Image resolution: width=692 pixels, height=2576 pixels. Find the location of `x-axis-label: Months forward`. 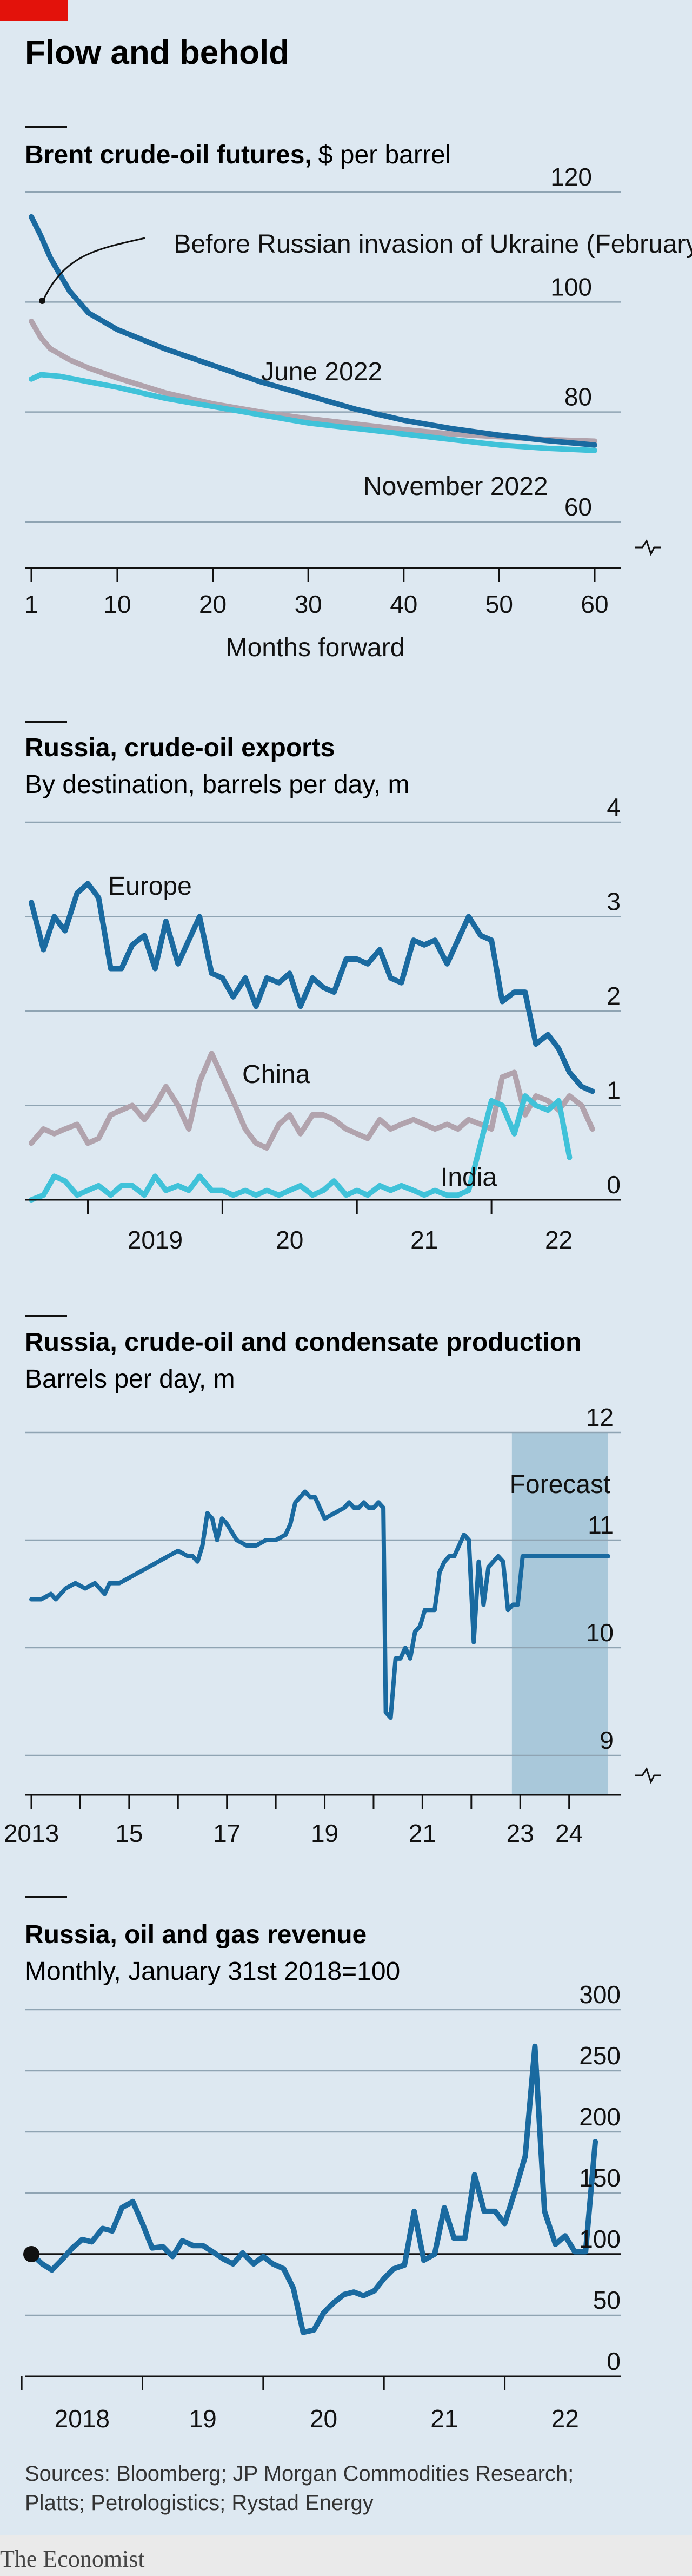

x-axis-label: Months forward is located at coordinates (316, 647).